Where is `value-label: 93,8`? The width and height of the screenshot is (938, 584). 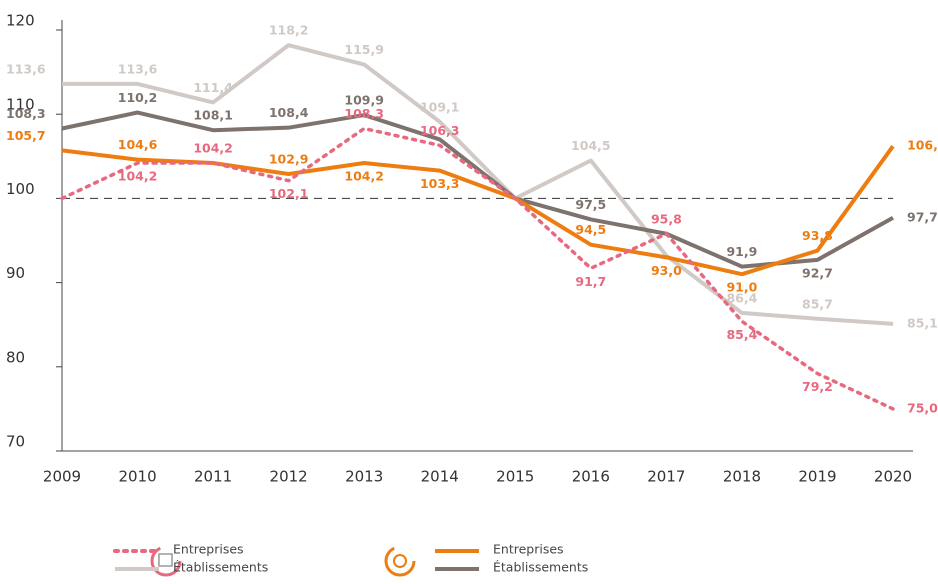 value-label: 93,8 is located at coordinates (817, 235).